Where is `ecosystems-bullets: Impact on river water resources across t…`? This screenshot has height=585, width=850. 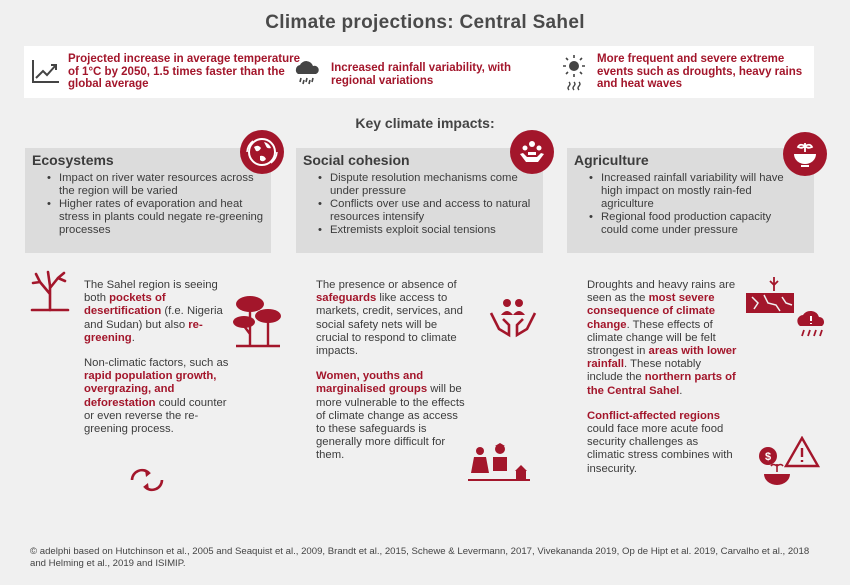
ecosystems-bullets: Impact on river water resources across t… is located at coordinates (156, 204).